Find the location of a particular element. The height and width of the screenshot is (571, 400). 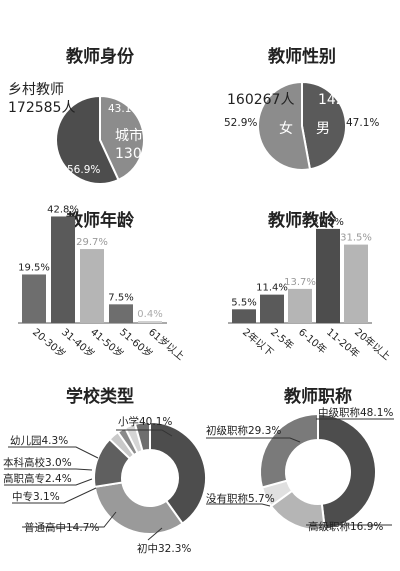

gender-pie is located at coordinates (302, 125).